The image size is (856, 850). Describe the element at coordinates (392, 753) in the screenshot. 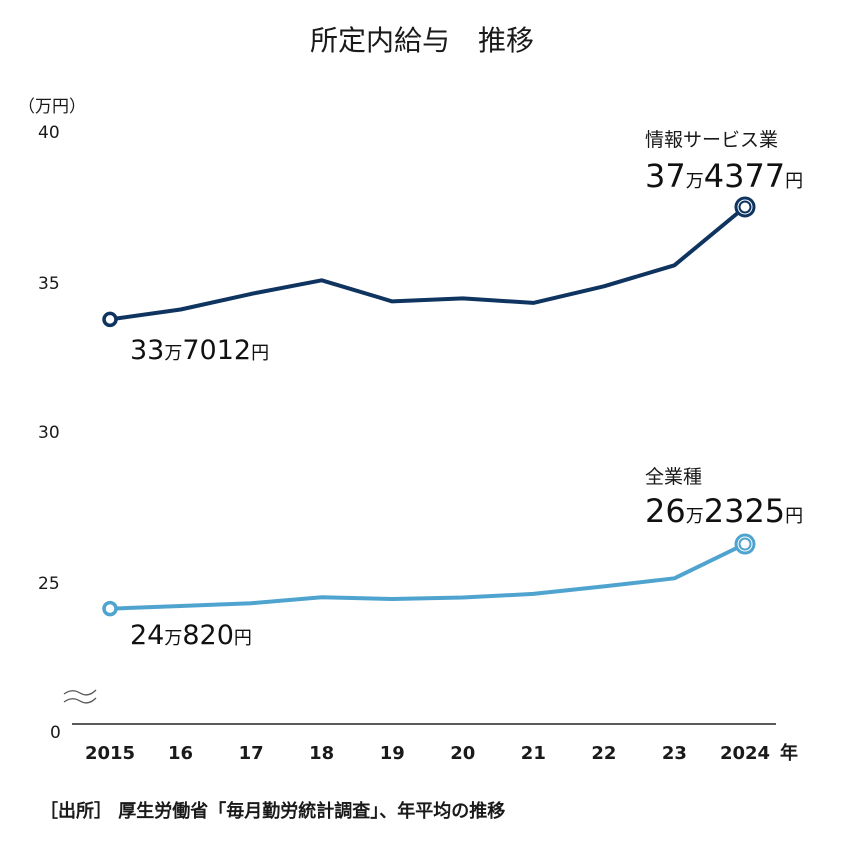

I see `x-tick-19: 19` at that location.